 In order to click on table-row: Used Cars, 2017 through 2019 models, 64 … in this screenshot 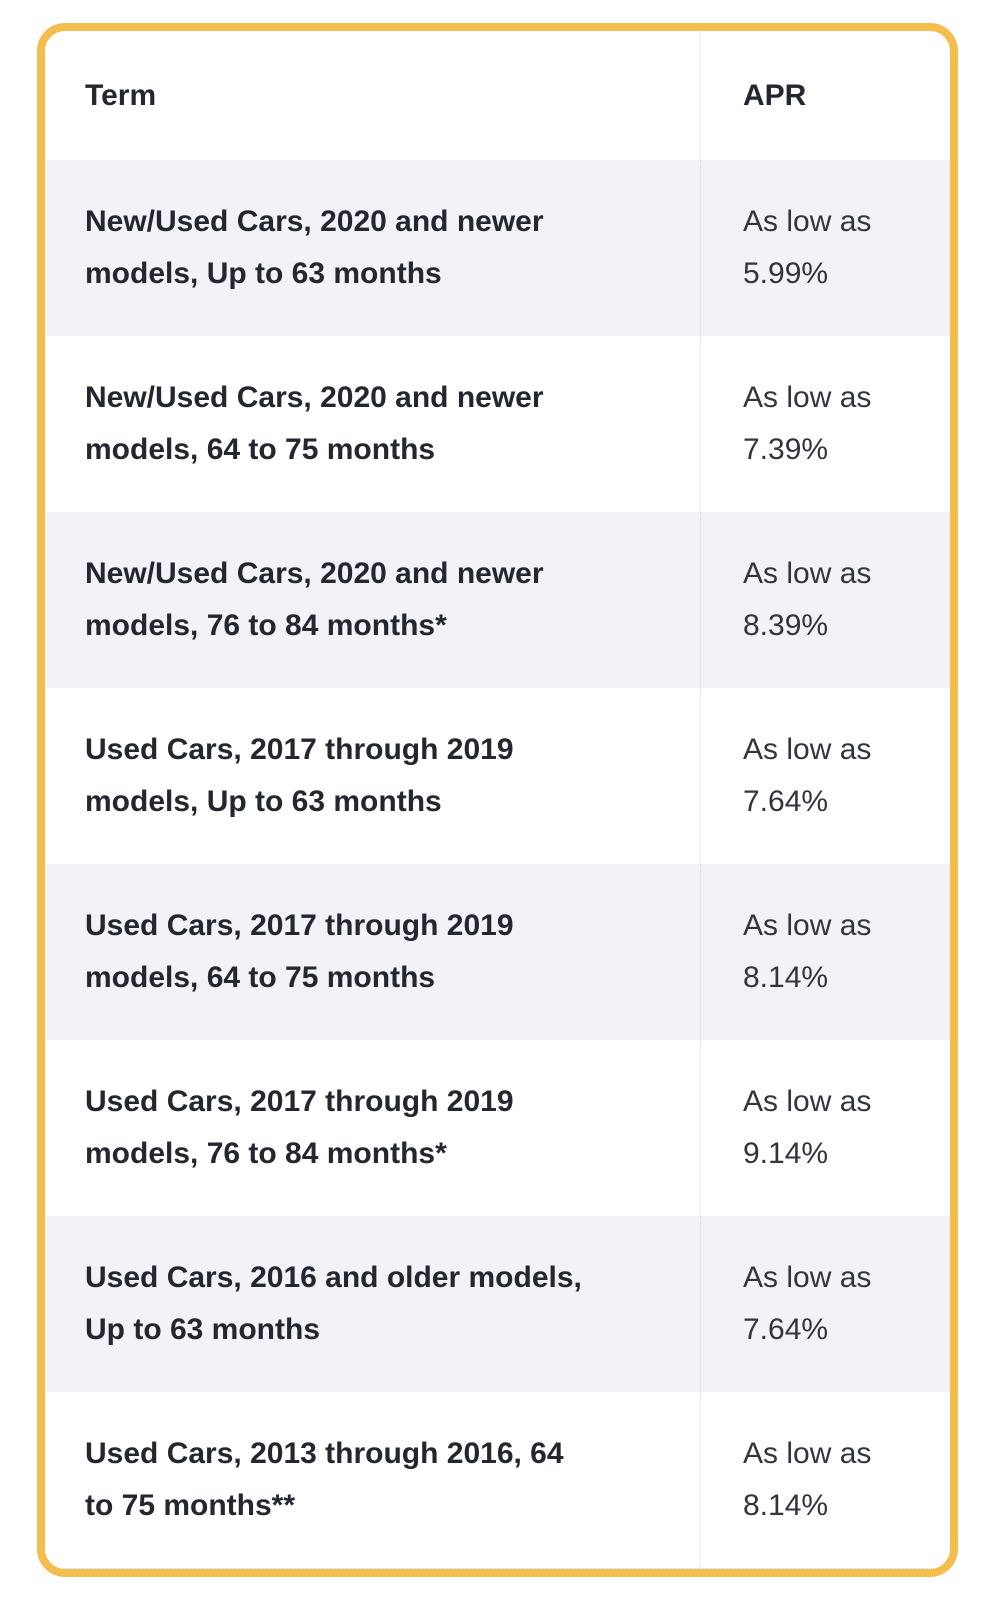, I will do `click(497, 952)`.